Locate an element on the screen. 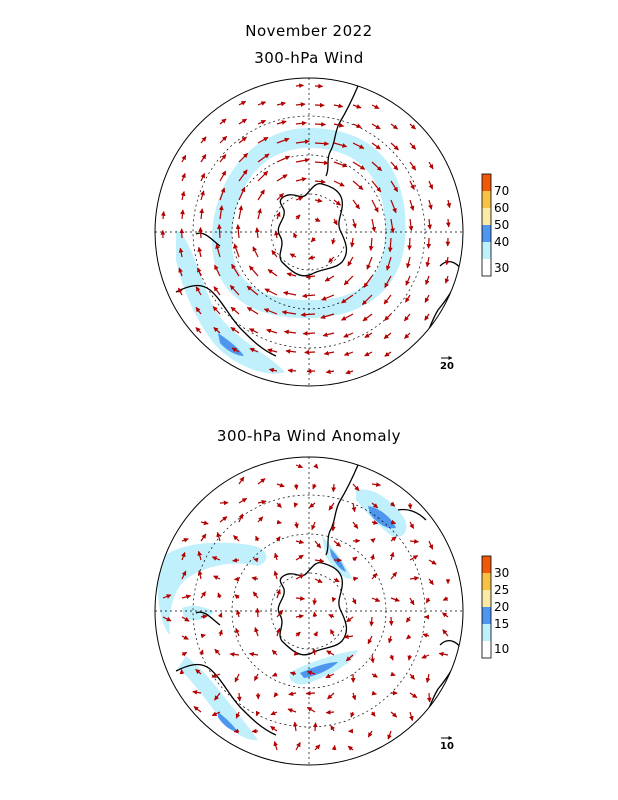 The image size is (618, 800). west-jet-core is located at coordinates (231, 344).